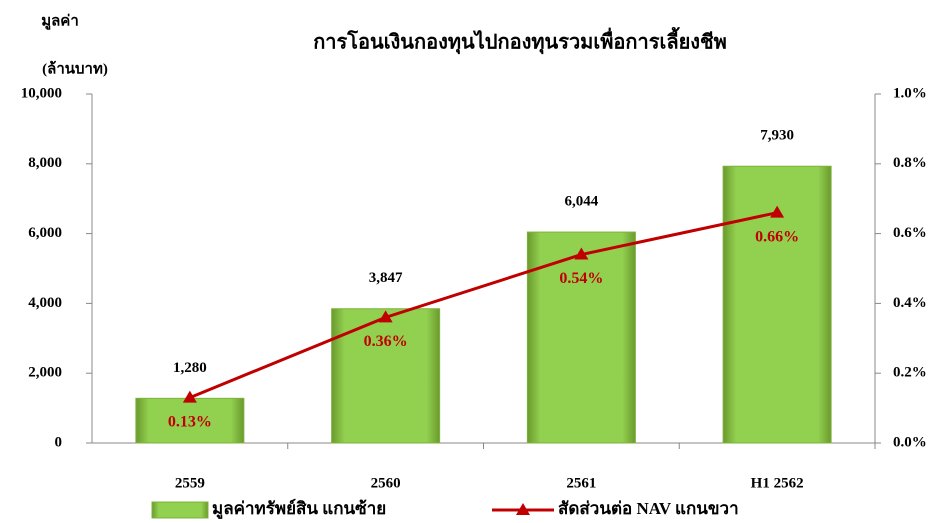  Describe the element at coordinates (45, 233) in the screenshot. I see `y-tick-label: 6,000` at that location.